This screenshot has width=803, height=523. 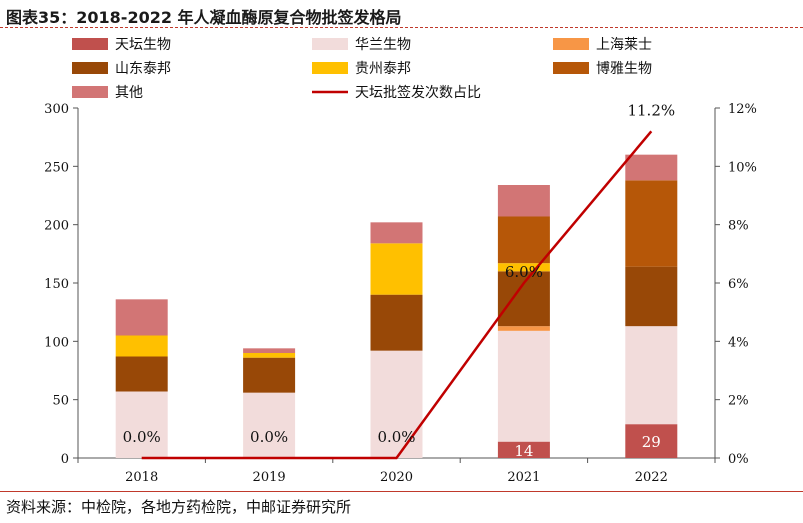 What do you see at coordinates (179, 507) in the screenshot?
I see `source-note: 资料来源：中检院，各地方药检院，中邮证券研究所` at bounding box center [179, 507].